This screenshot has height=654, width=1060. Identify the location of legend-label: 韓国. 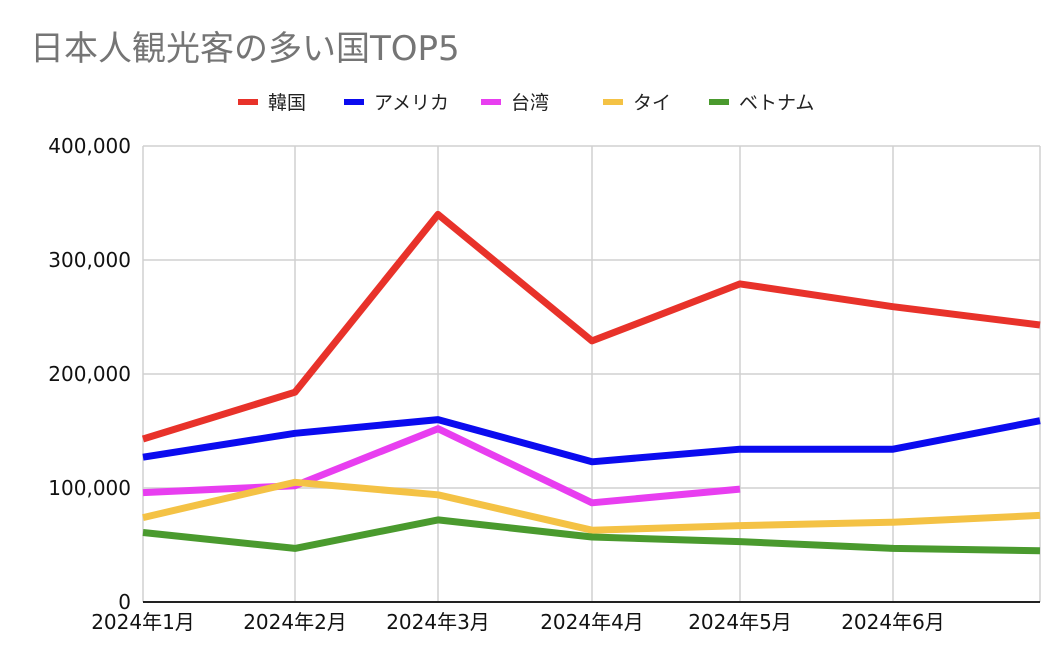
(287, 103).